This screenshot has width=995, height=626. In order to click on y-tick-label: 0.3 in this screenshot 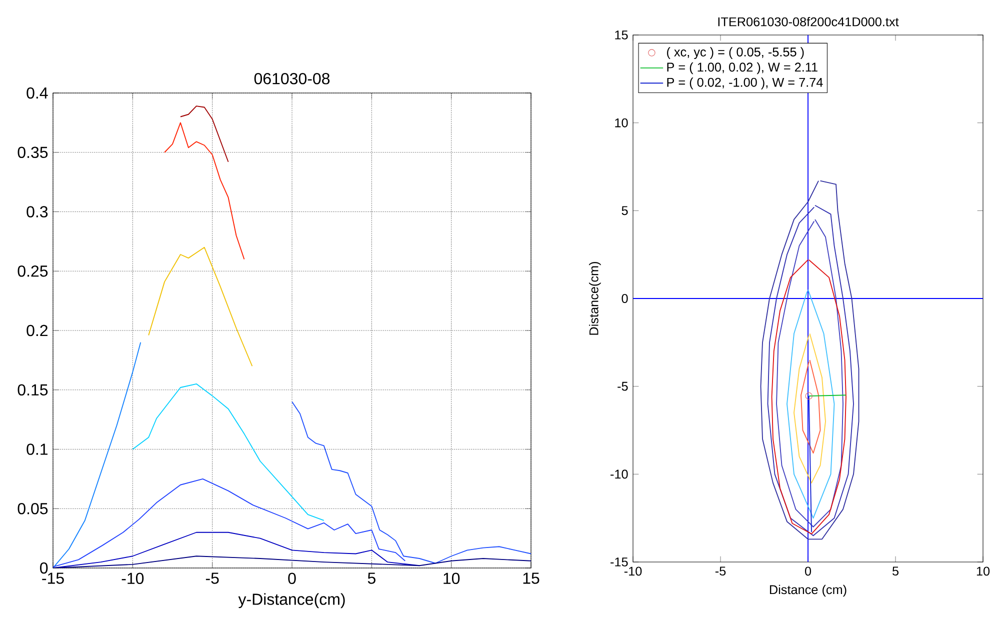, I will do `click(37, 212)`.